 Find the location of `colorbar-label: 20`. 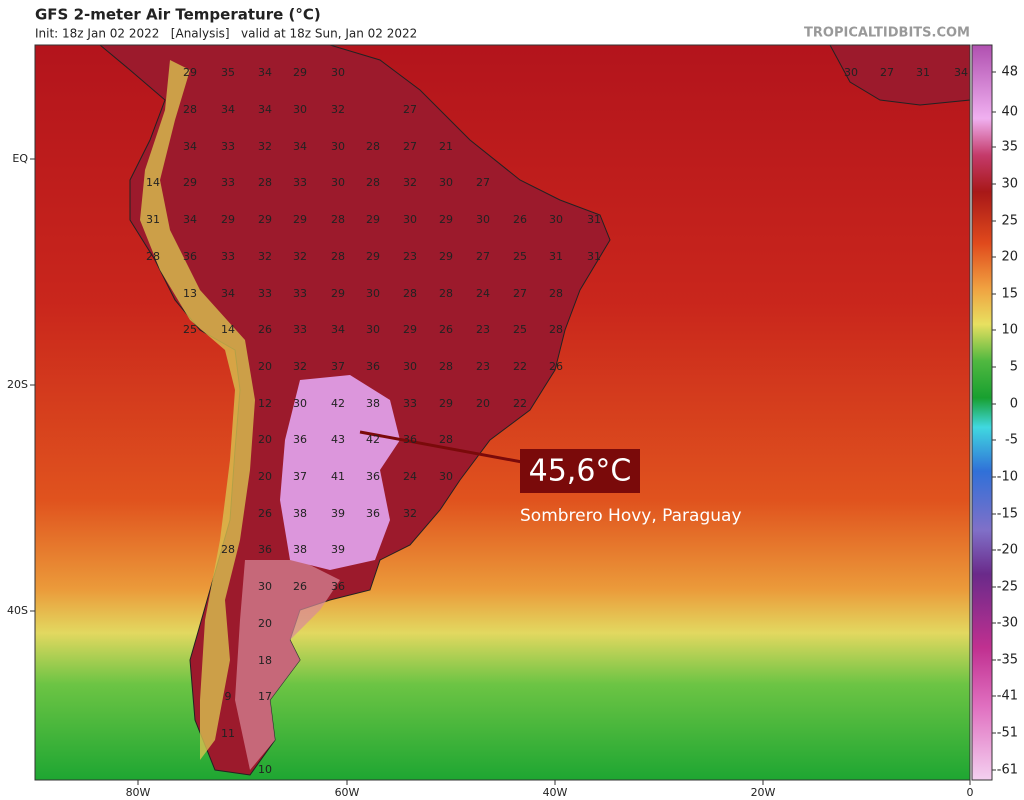

colorbar-label: 20 is located at coordinates (1009, 257).